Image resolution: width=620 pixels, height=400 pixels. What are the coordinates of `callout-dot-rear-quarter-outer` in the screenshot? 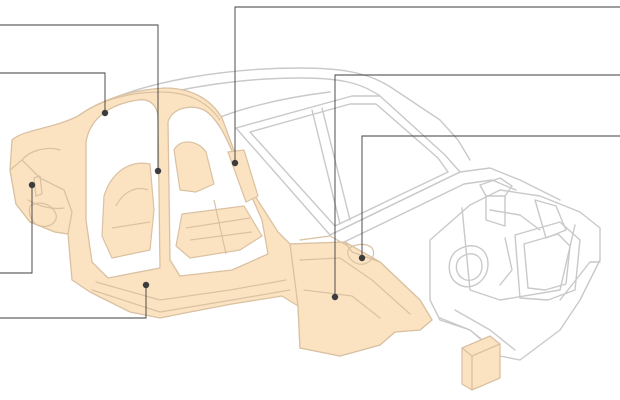 It's located at (158, 171).